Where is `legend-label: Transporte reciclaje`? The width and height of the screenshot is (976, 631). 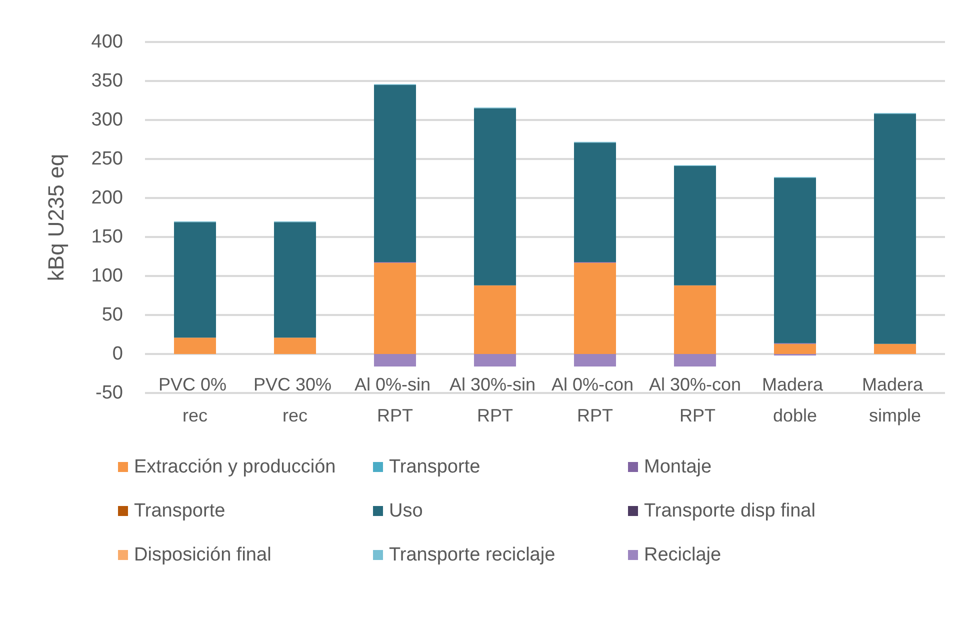
legend-label: Transporte reciclaje is located at coordinates (472, 555).